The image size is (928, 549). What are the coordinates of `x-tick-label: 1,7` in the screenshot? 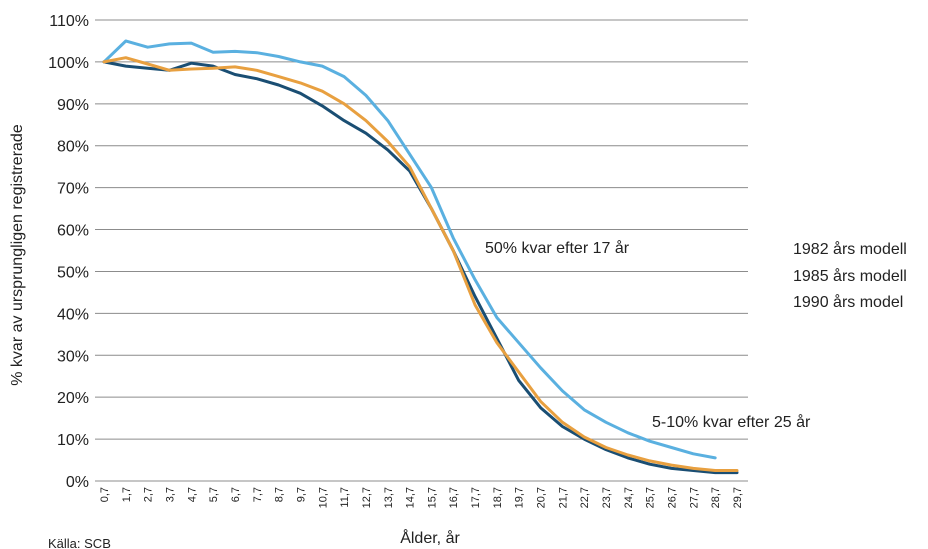 It's located at (127, 494).